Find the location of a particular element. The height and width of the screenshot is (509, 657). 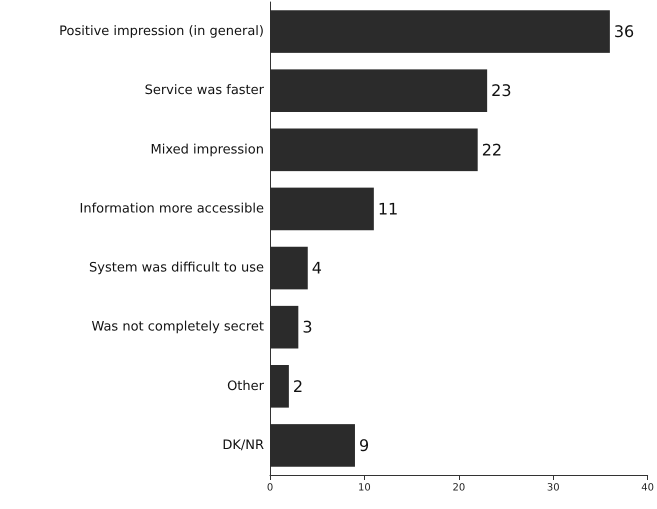

data-label: 36 is located at coordinates (624, 32).